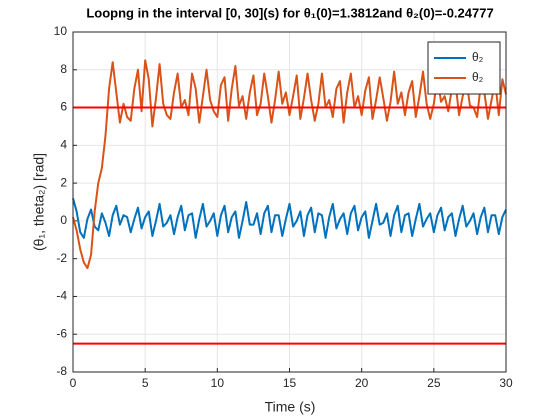  What do you see at coordinates (61, 31) in the screenshot?
I see `y-tick-label: 10` at bounding box center [61, 31].